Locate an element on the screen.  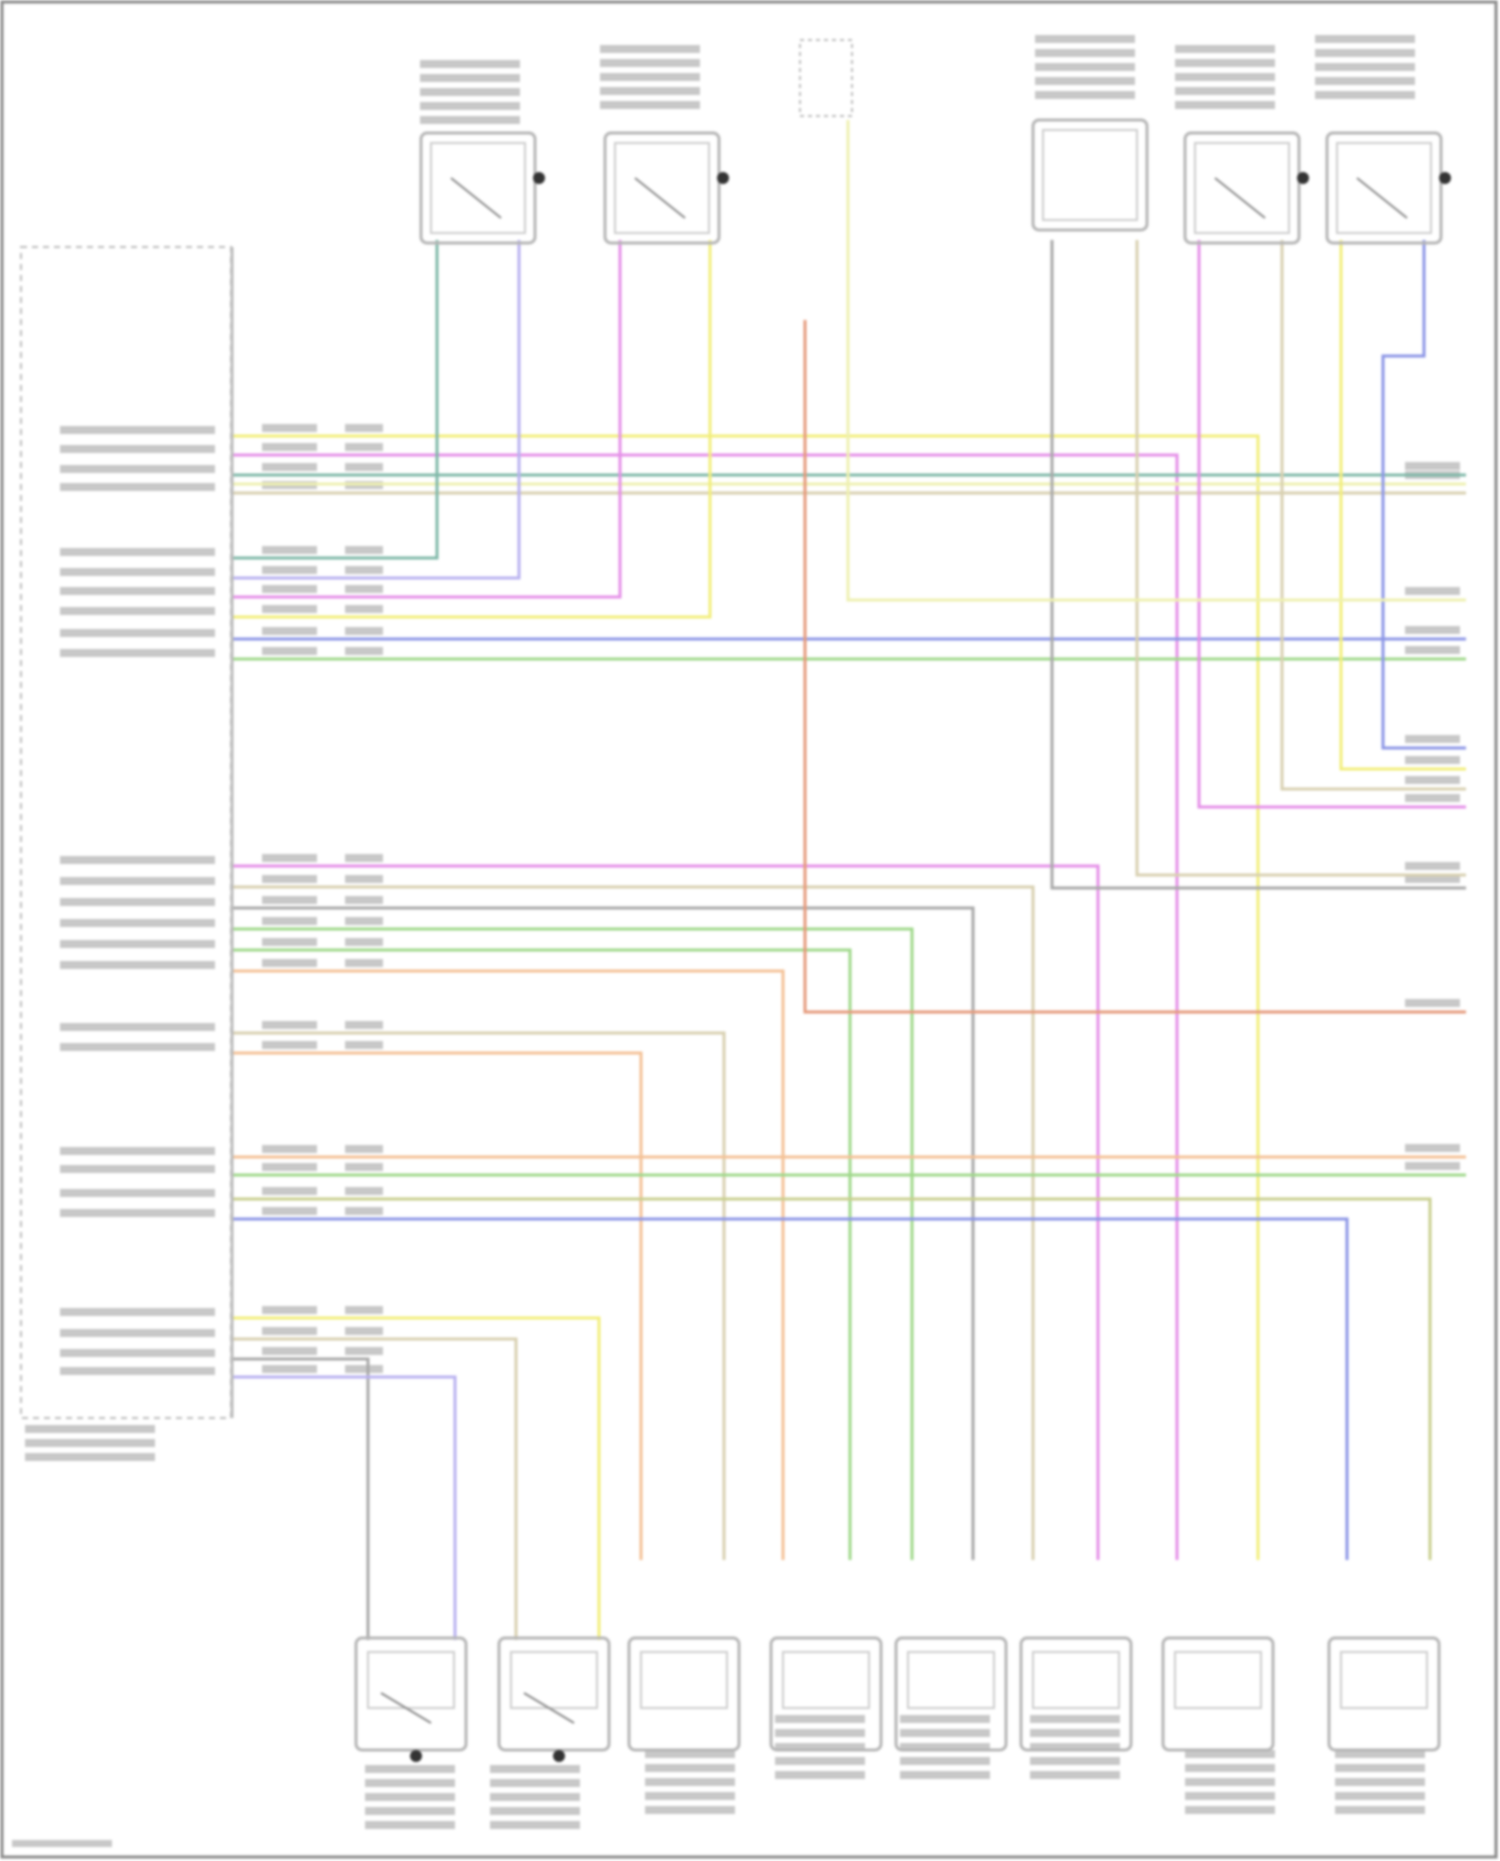
footer-label is located at coordinates (62, 1843).